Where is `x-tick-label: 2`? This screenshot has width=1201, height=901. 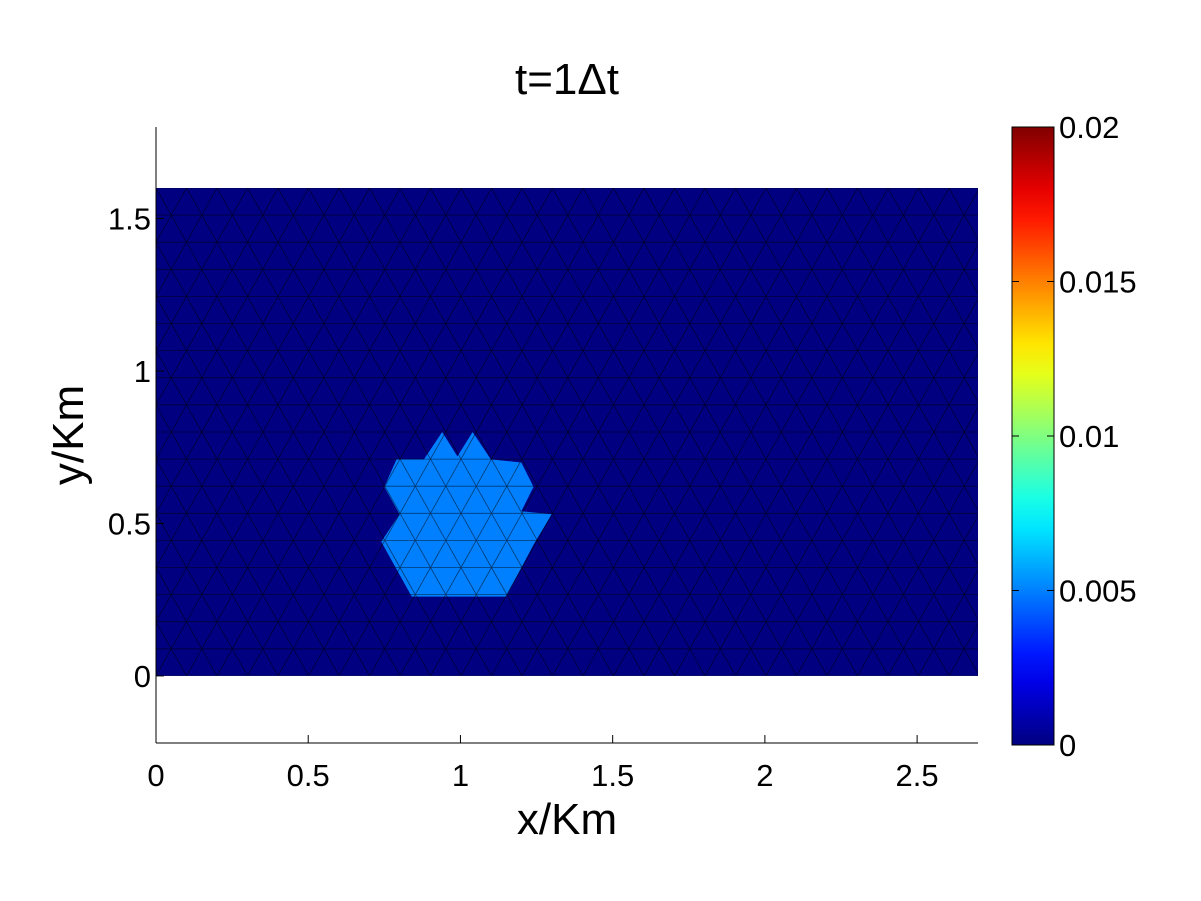
x-tick-label: 2 is located at coordinates (764, 775).